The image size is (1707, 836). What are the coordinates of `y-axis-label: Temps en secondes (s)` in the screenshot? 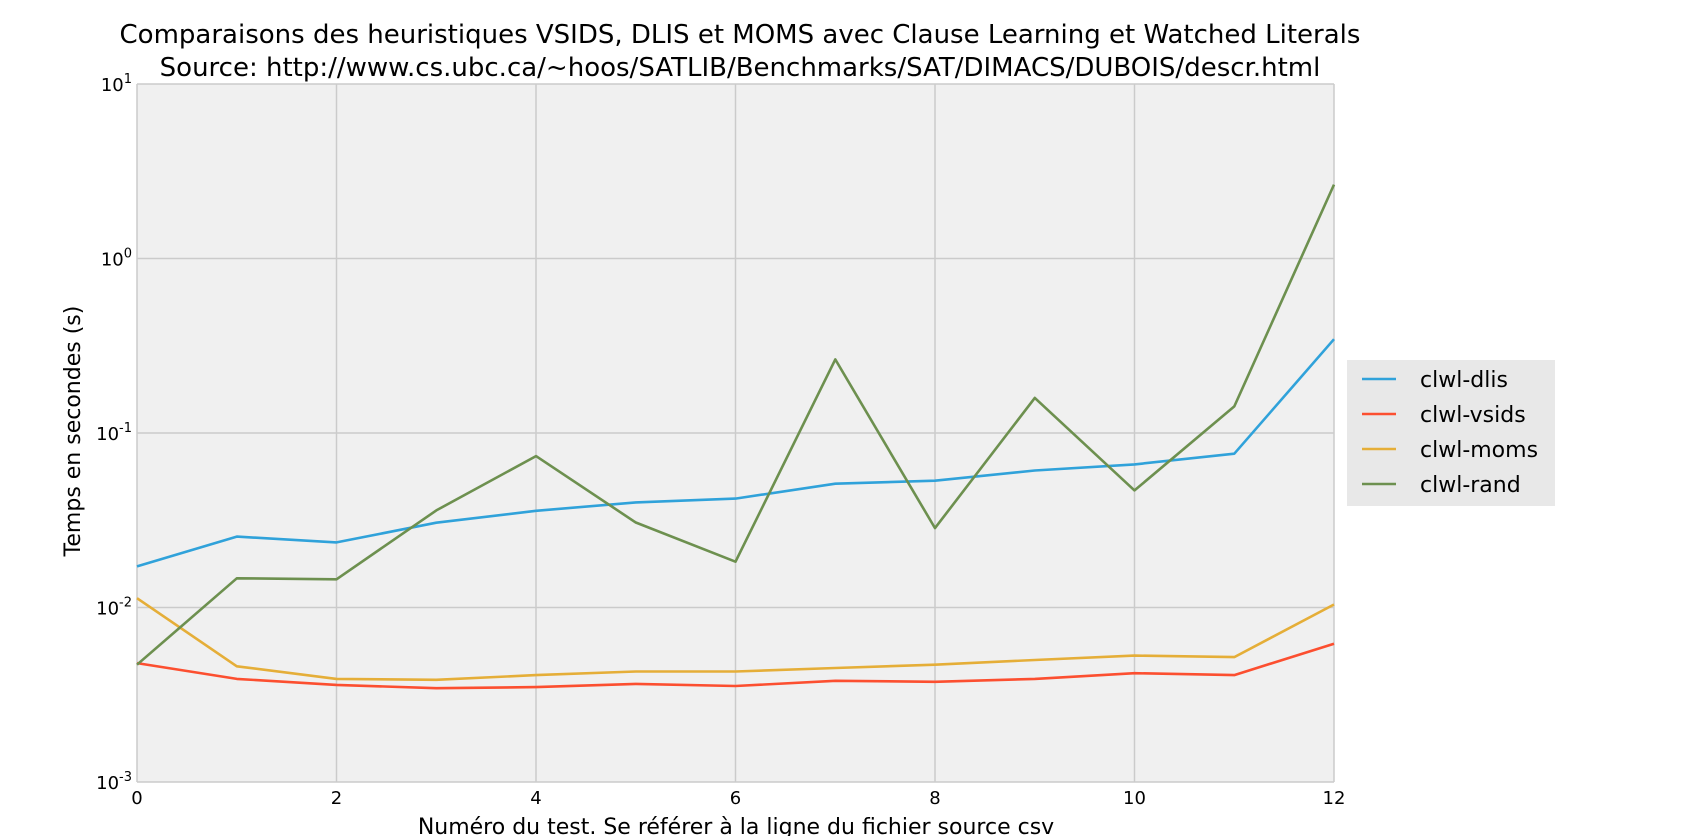 It's located at (73, 432).